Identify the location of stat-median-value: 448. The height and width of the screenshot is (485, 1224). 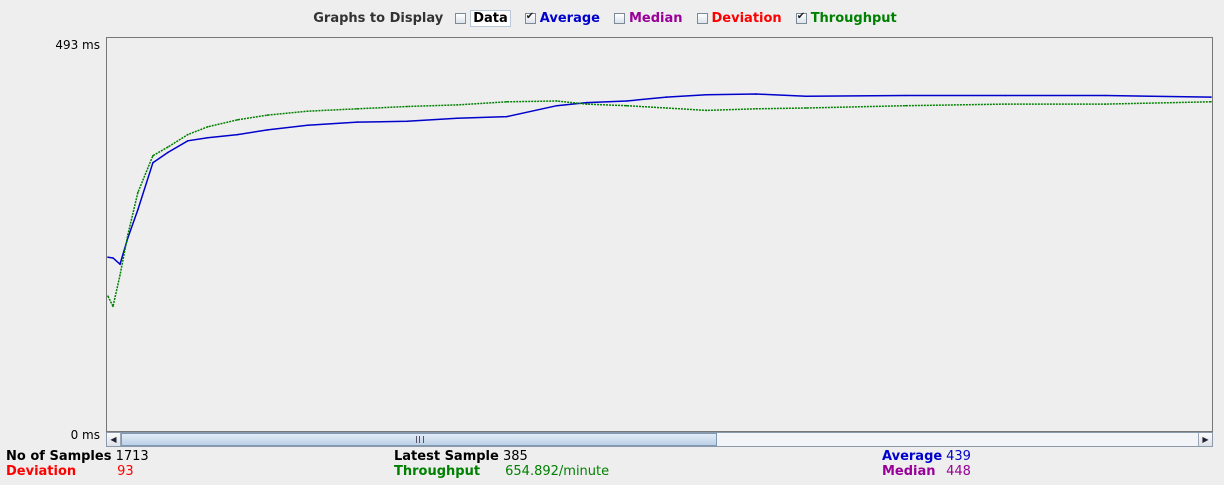
(958, 471).